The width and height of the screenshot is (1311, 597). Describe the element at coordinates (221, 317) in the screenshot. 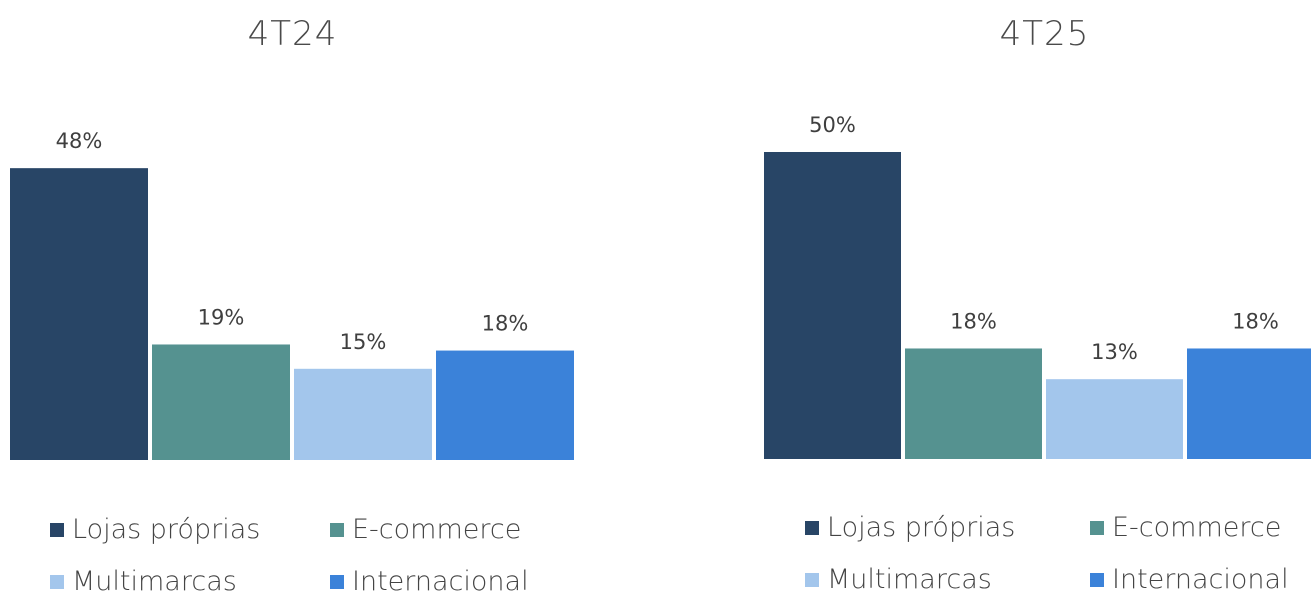

I see `data-label: 19%` at that location.